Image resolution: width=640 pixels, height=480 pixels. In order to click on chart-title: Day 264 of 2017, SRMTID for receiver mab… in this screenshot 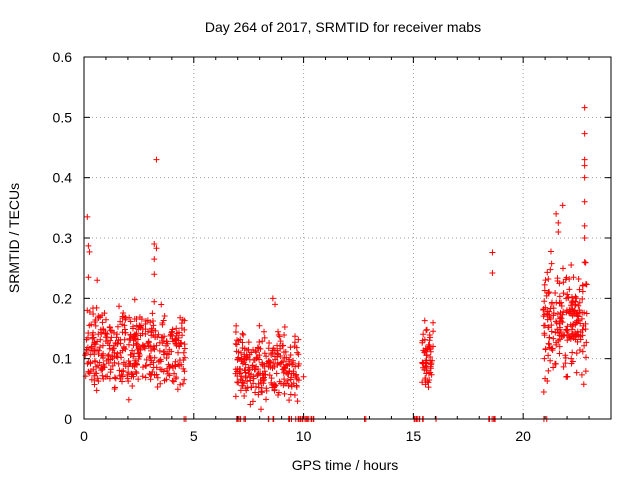, I will do `click(343, 27)`.